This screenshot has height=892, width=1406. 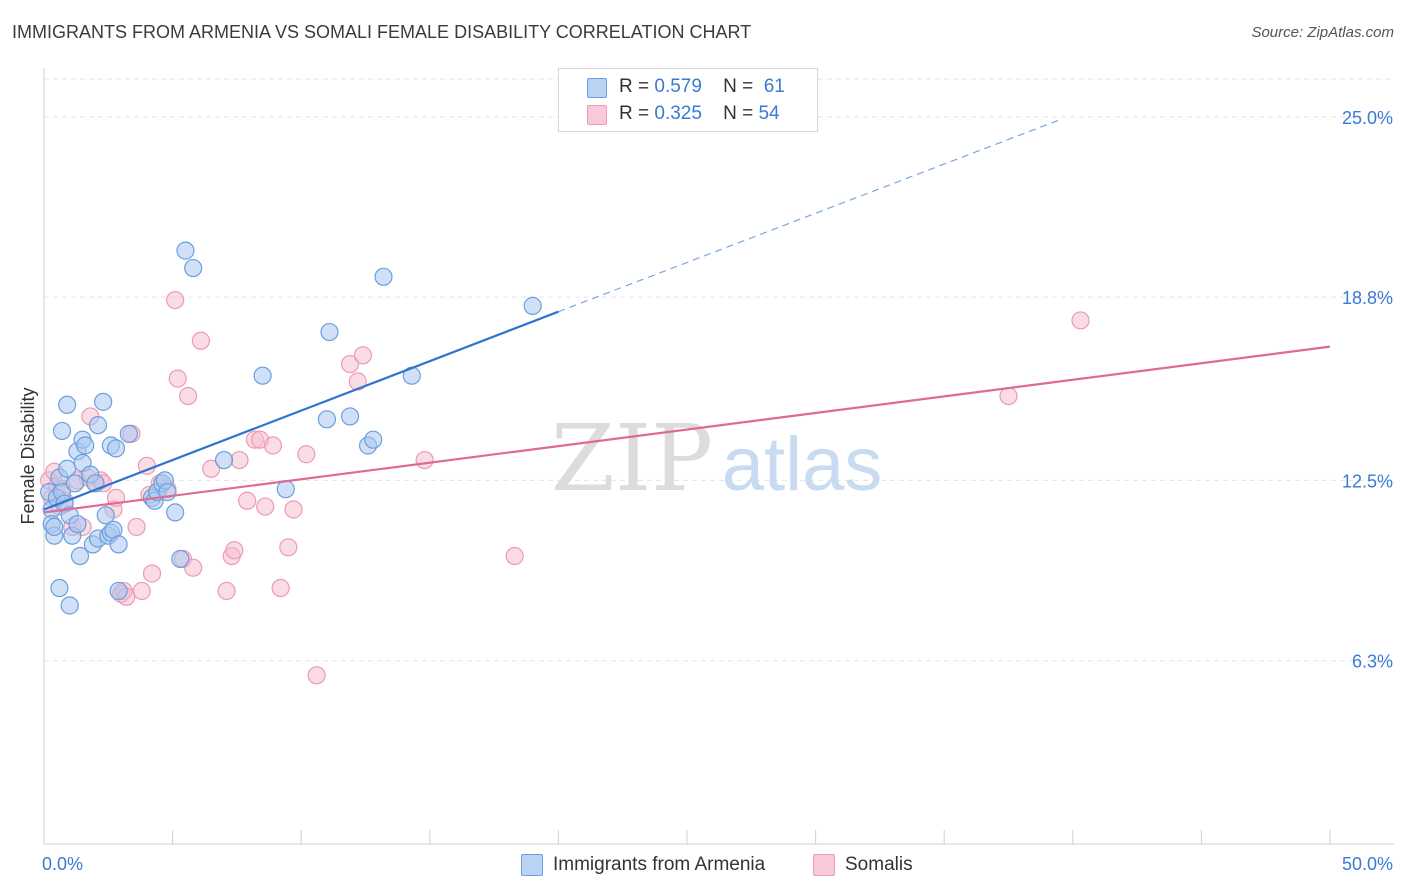 I want to click on watermark: ZIP atlas, so click(x=716, y=458).